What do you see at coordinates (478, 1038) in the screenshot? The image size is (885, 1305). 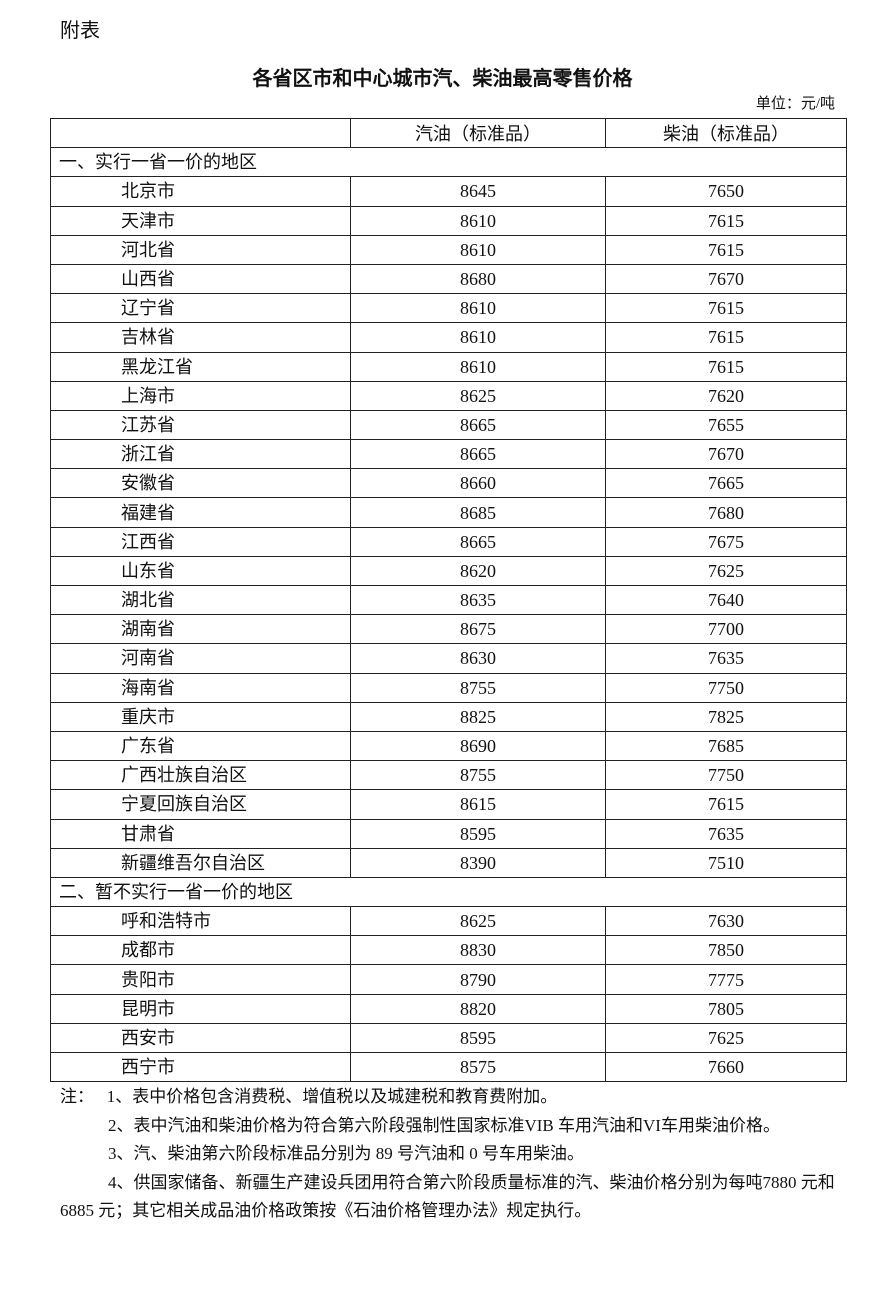 I see `gasoline-price-cell: 8595` at bounding box center [478, 1038].